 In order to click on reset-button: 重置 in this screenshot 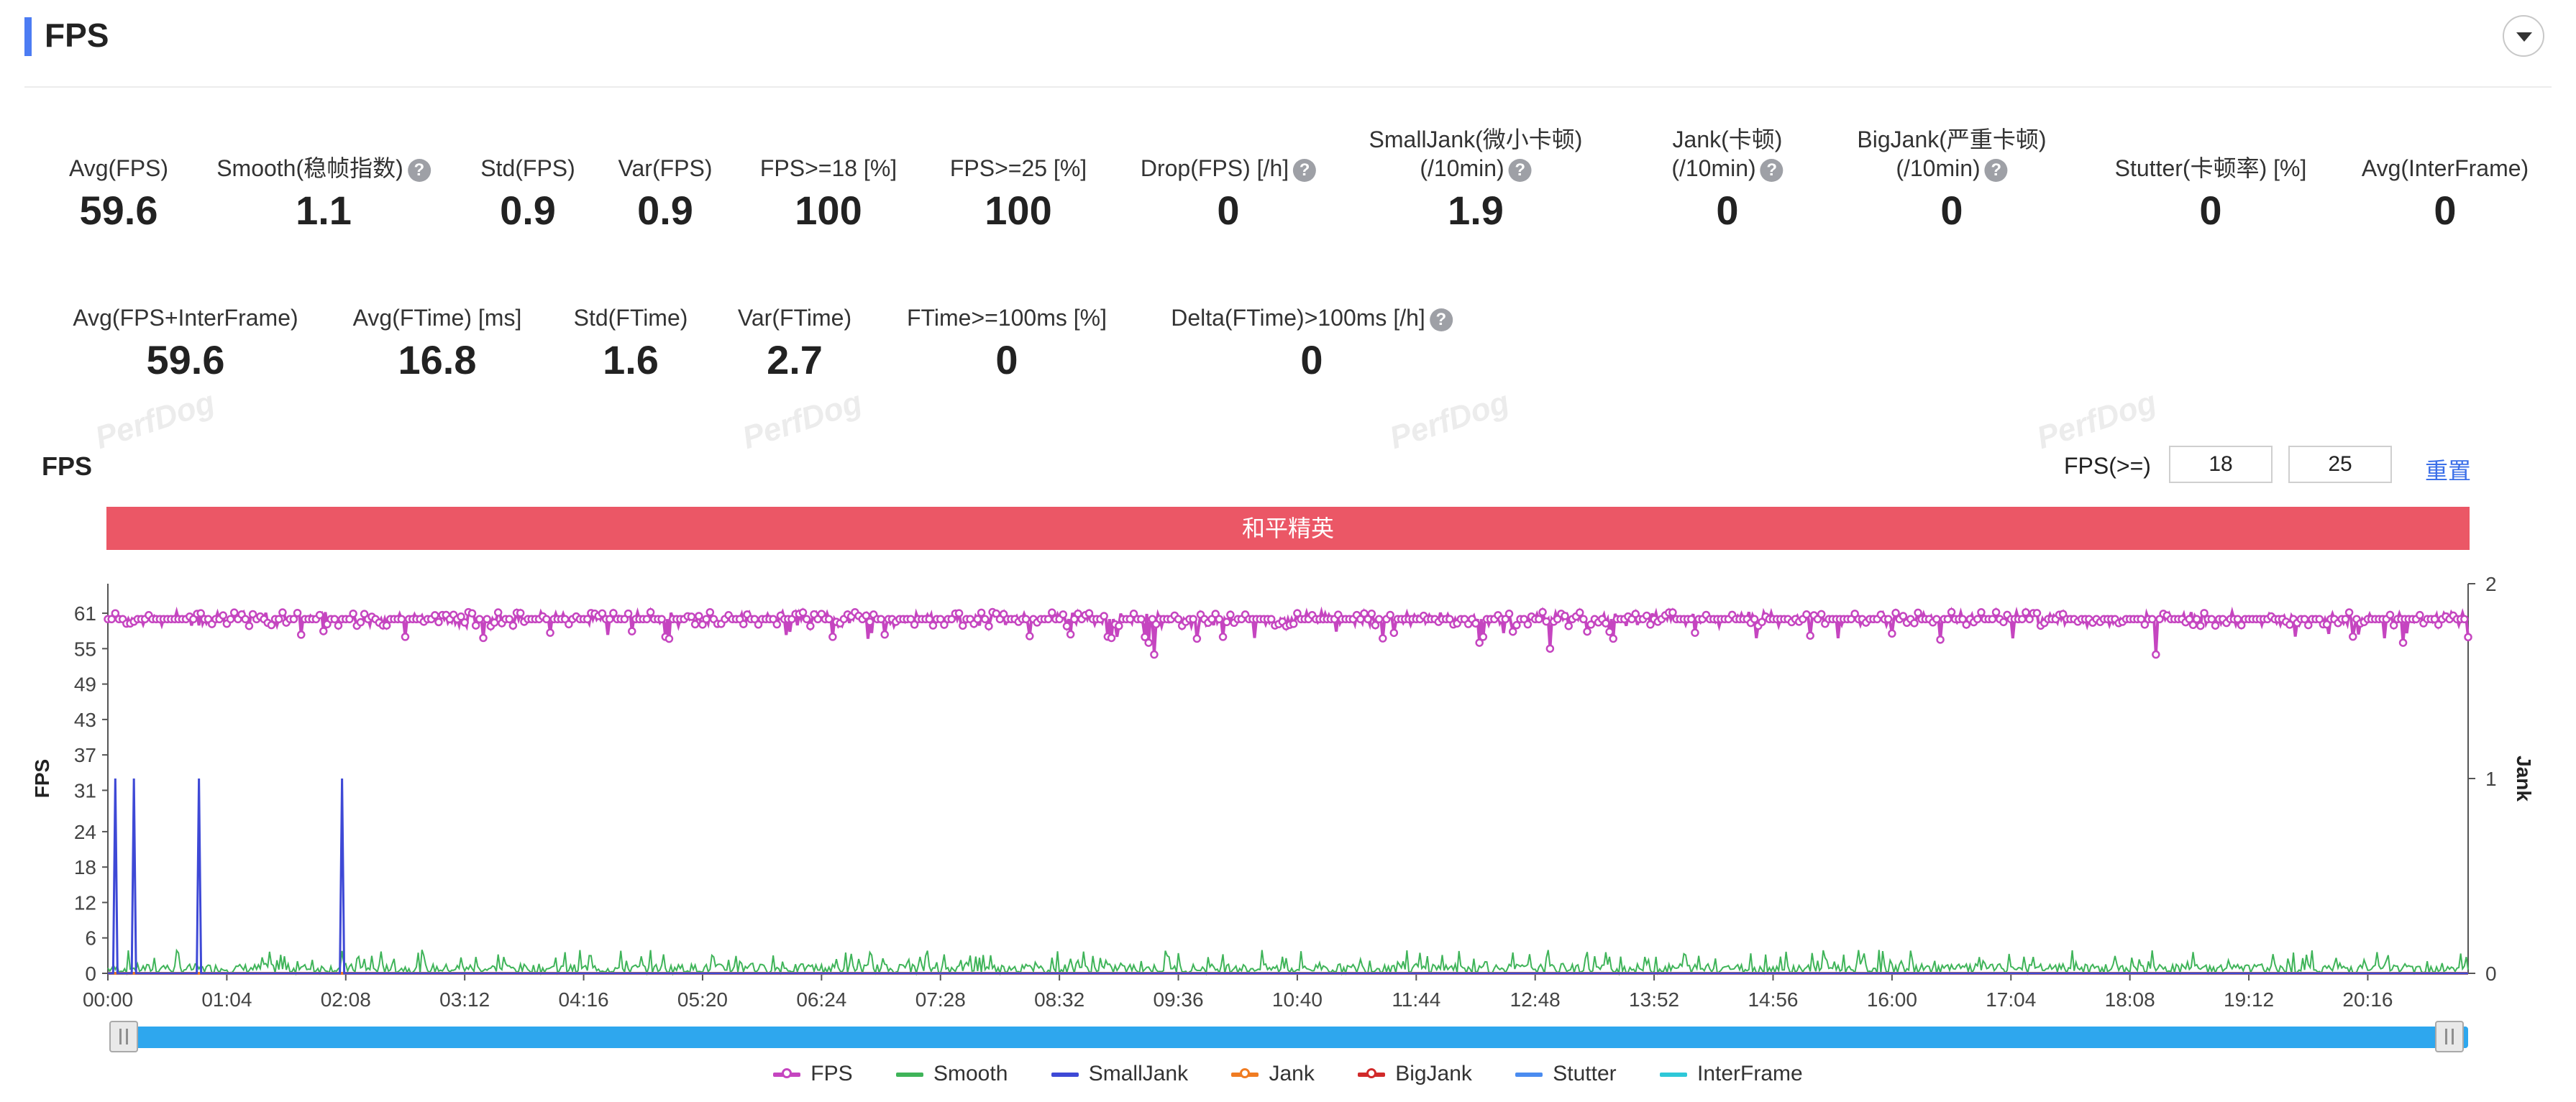, I will do `click(2448, 471)`.